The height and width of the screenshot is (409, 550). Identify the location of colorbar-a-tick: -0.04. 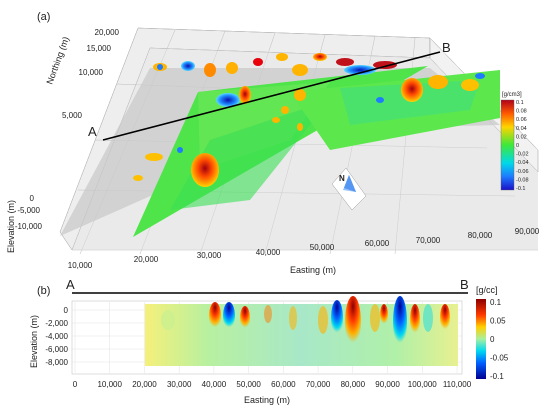
(522, 163).